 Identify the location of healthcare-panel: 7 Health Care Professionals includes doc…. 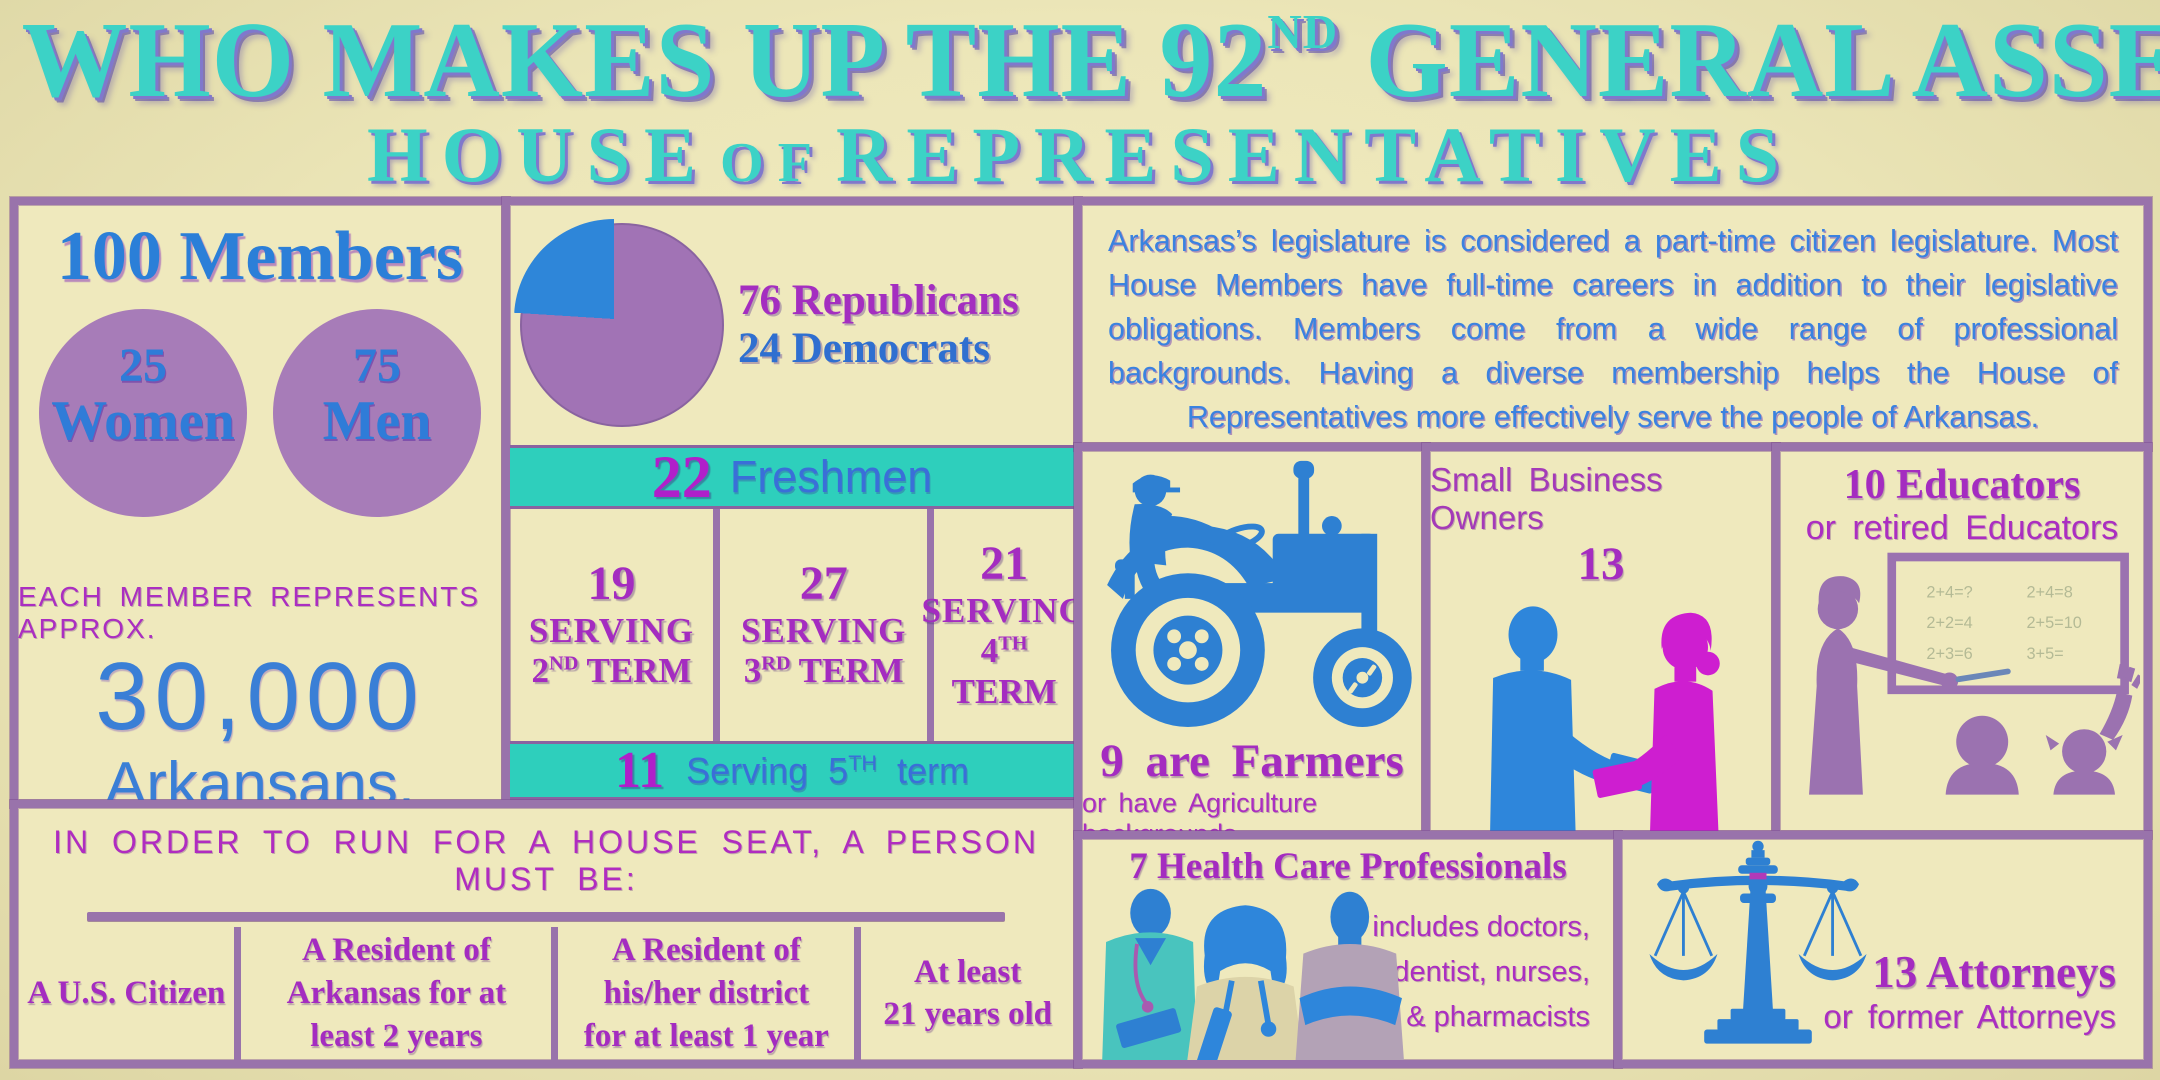
(1348, 949).